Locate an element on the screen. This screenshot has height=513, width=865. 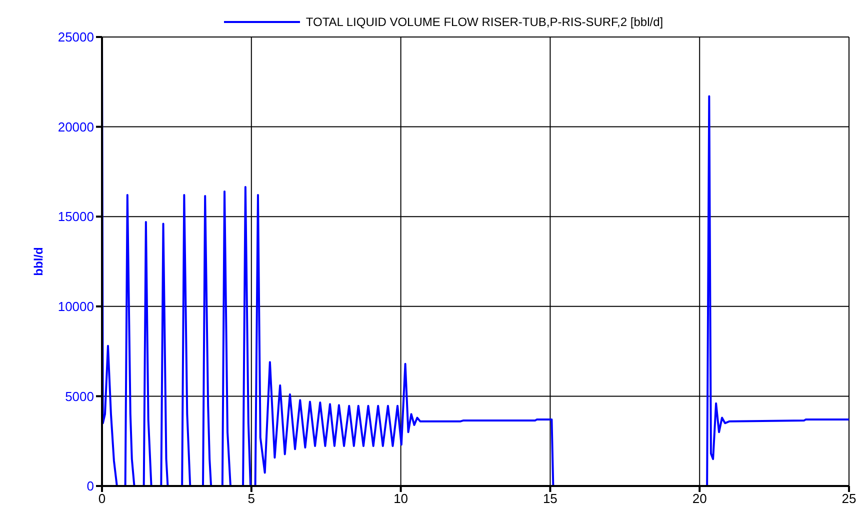
y-tick-label: 25000 is located at coordinates (76, 37).